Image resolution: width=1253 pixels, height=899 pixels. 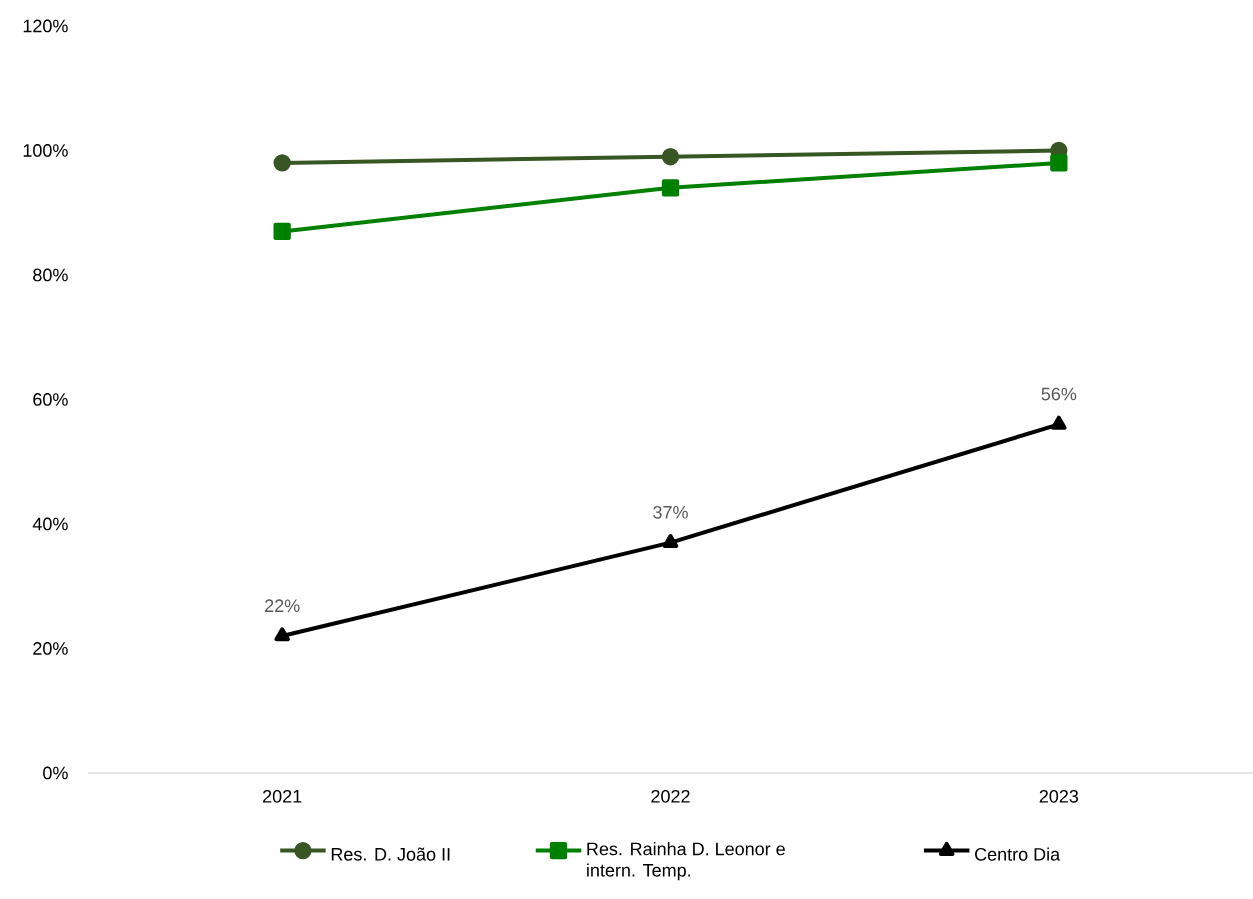 What do you see at coordinates (45, 26) in the screenshot?
I see `y-tick-label: 120%` at bounding box center [45, 26].